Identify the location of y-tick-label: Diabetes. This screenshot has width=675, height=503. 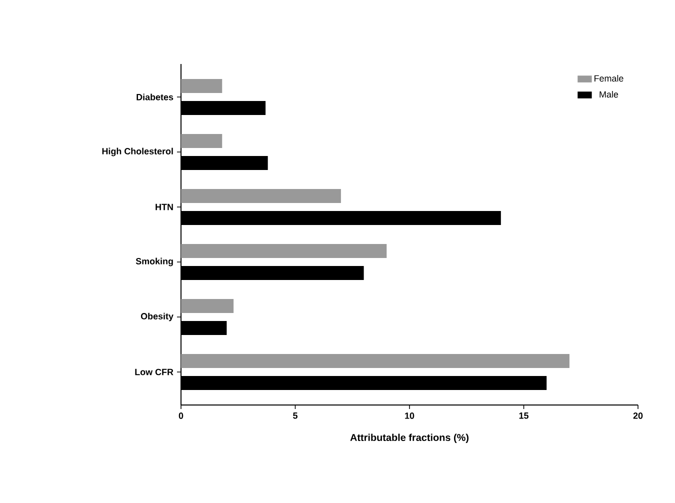
(155, 97).